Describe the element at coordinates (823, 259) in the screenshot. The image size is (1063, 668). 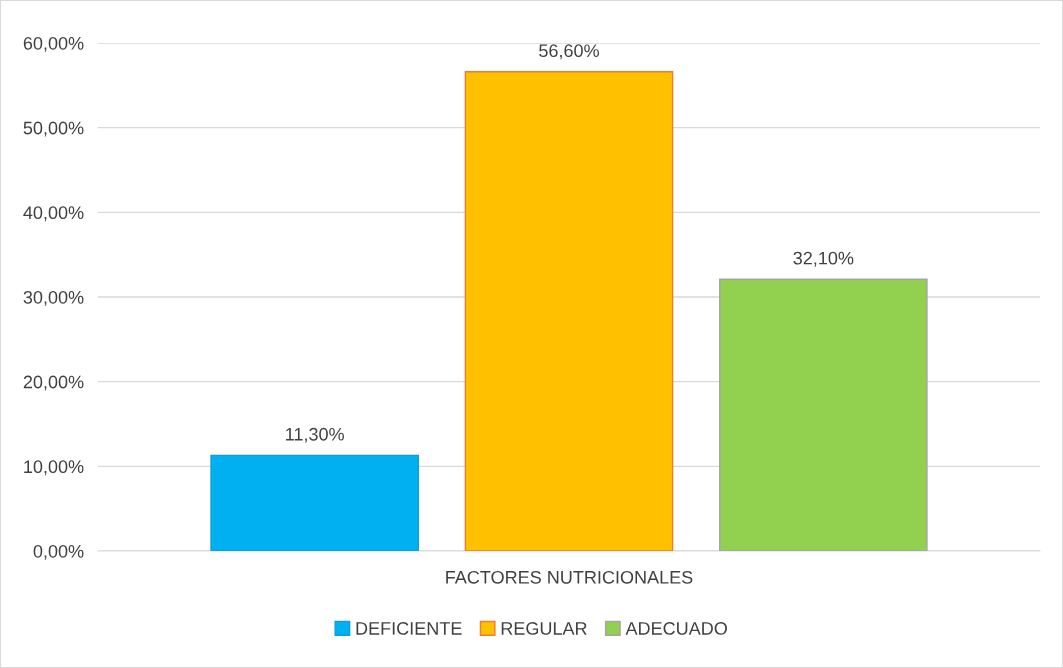
I see `data-label: 32,10%` at that location.